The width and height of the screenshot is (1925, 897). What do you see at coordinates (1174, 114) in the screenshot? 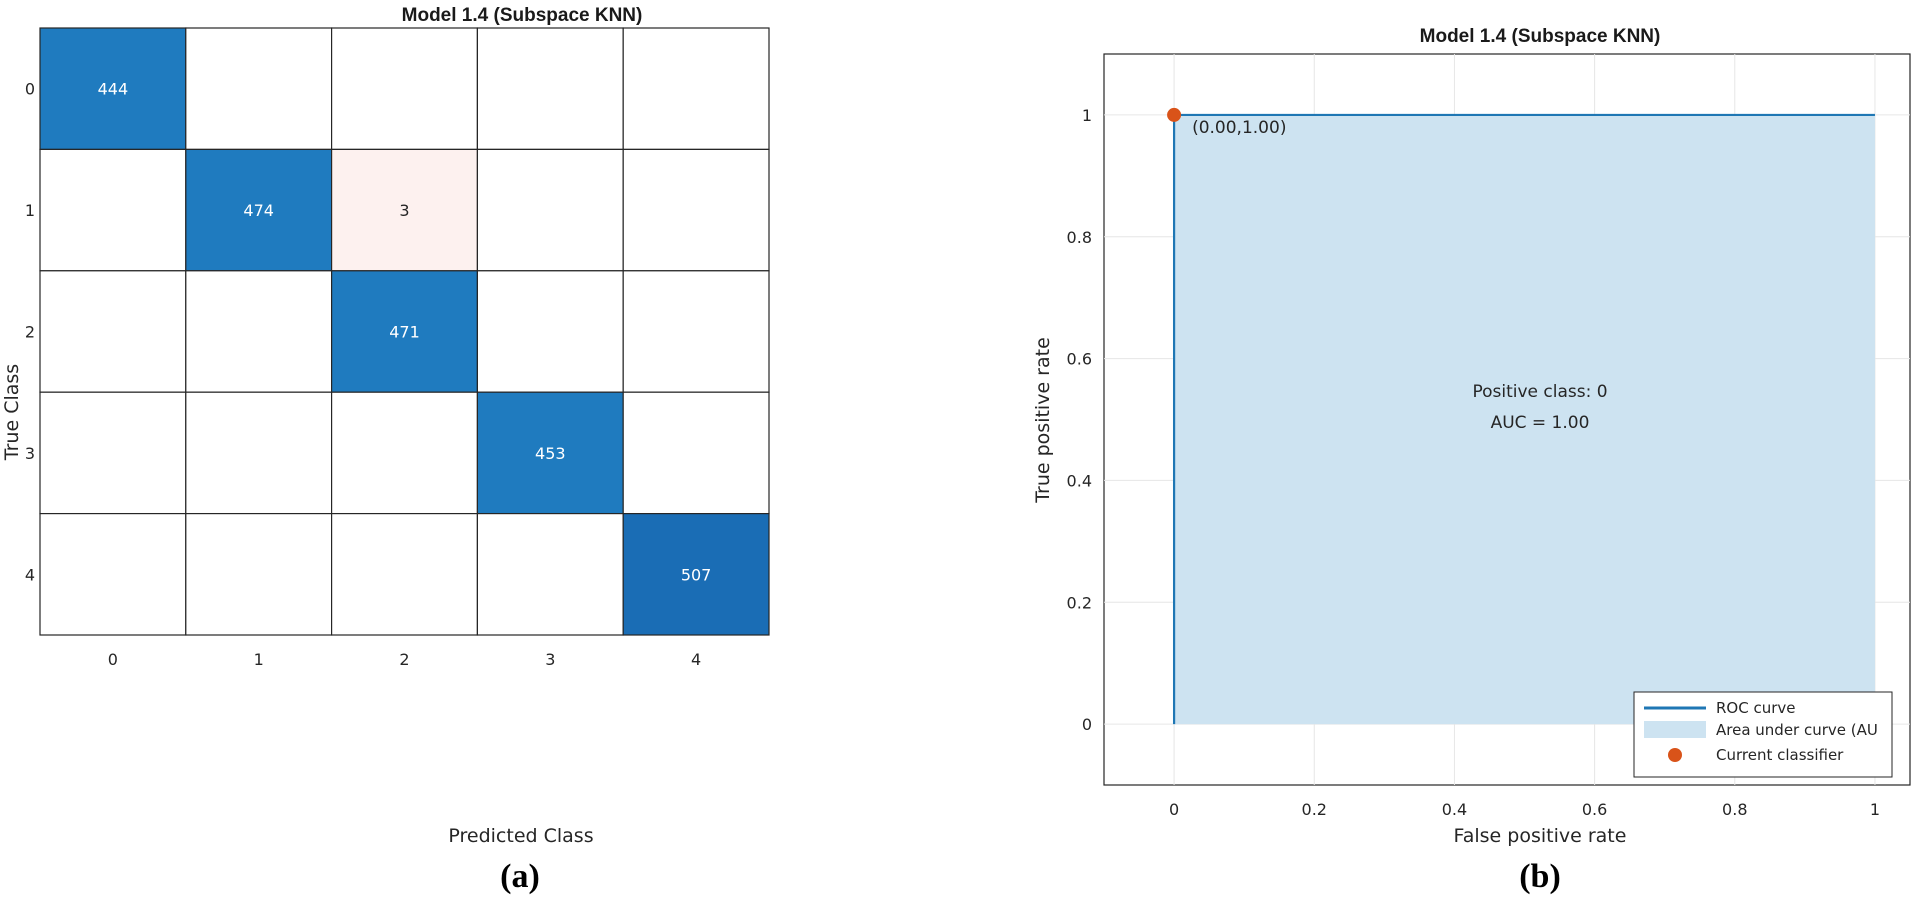
I see `current-classifier-point` at bounding box center [1174, 114].